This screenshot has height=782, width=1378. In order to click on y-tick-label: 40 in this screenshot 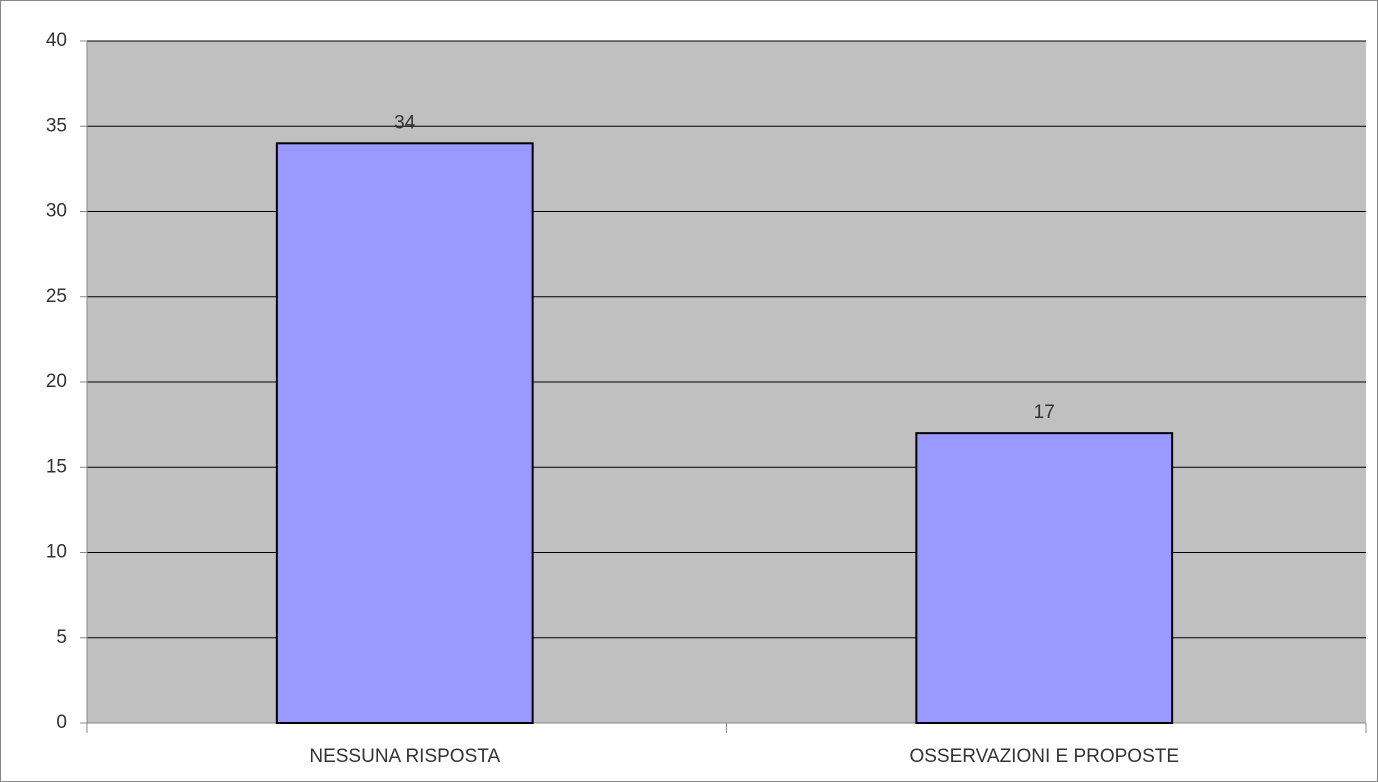, I will do `click(56, 40)`.